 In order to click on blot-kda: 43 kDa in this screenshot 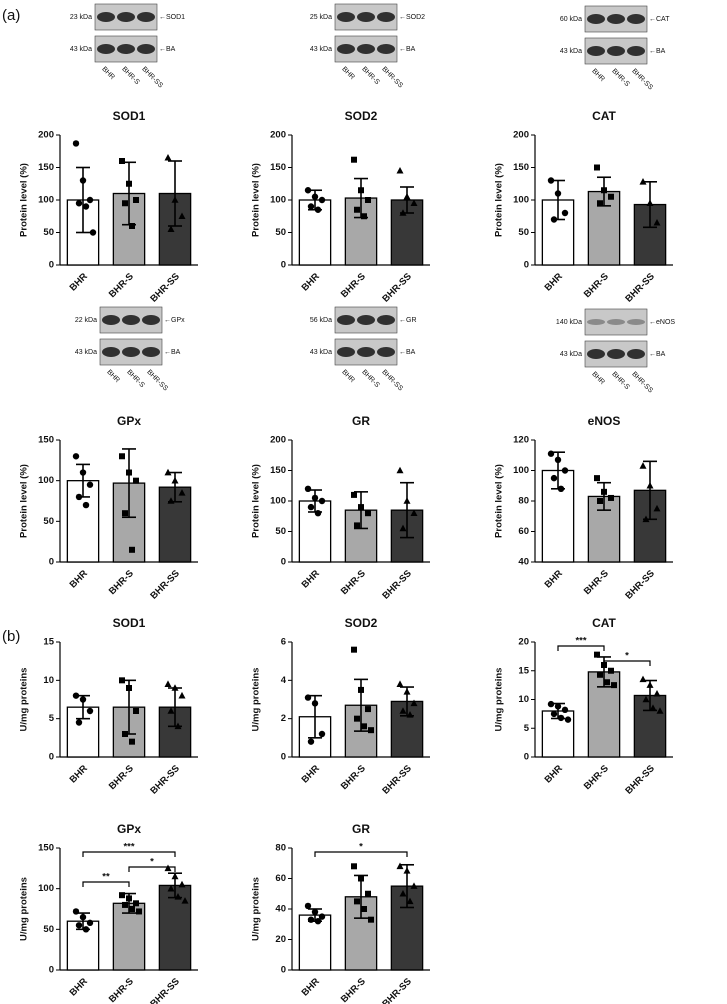, I will do `click(571, 354)`.